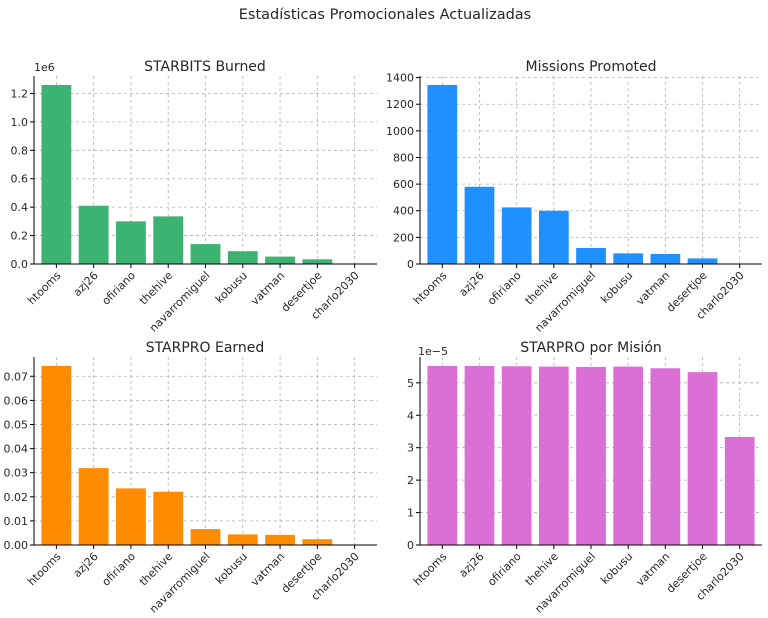 The image size is (768, 618). I want to click on y-tick-label: 0.8, so click(20, 150).